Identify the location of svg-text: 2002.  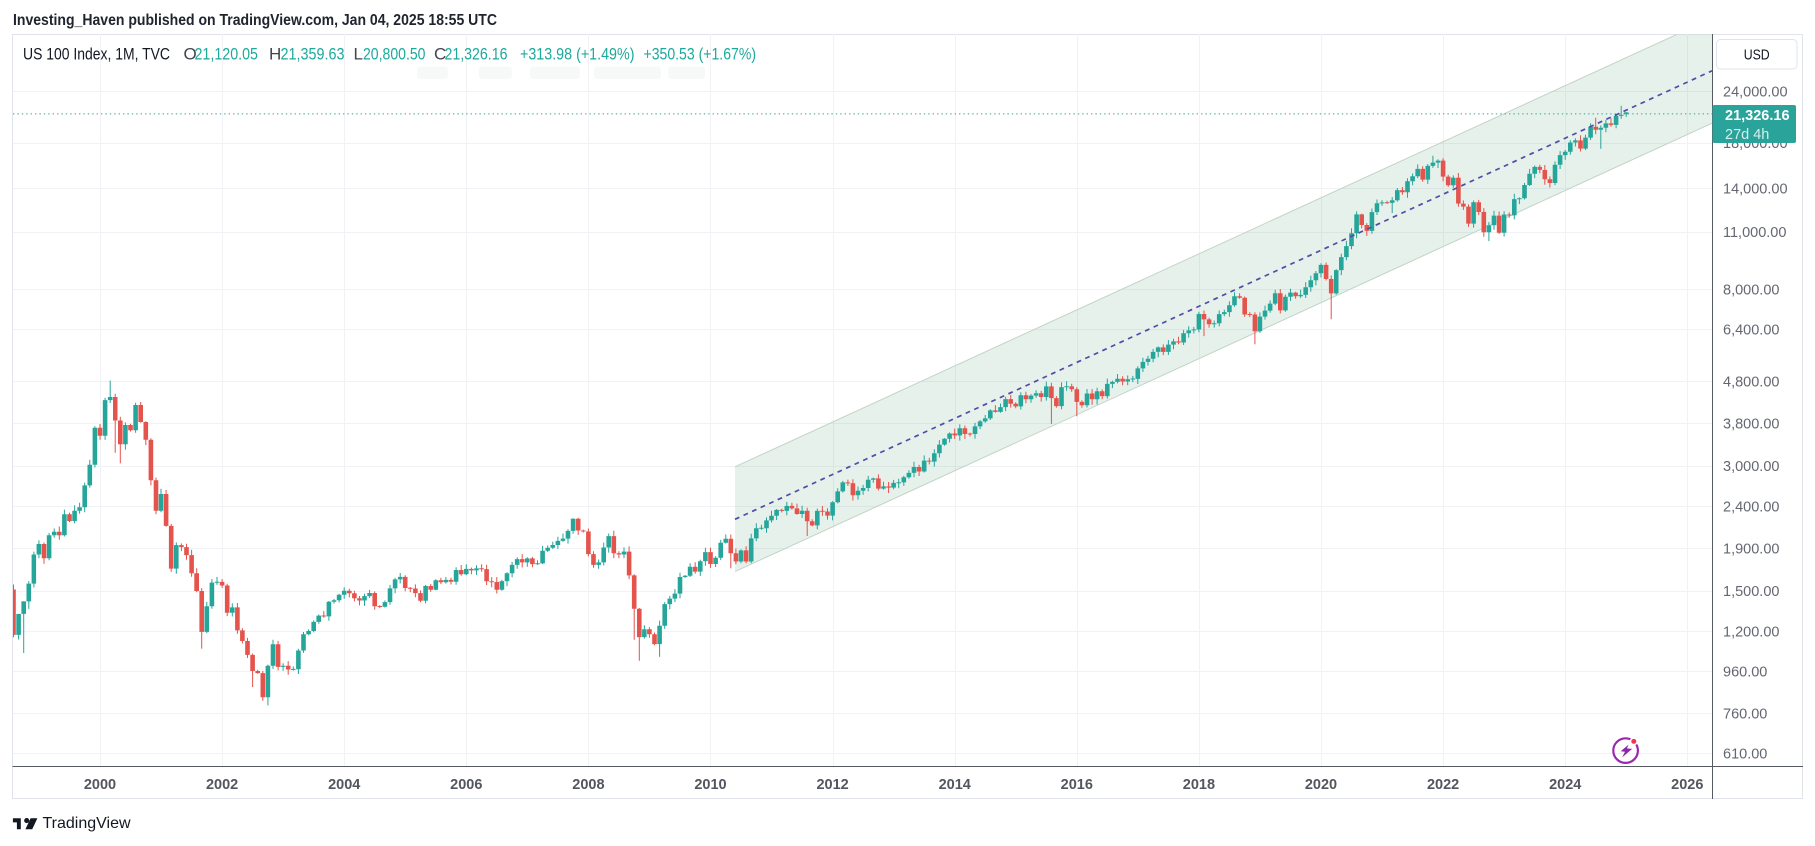
(222, 785).